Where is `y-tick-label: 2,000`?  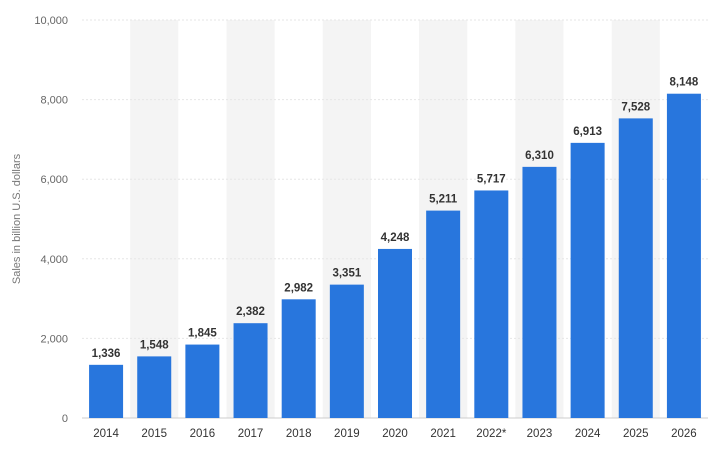
y-tick-label: 2,000 is located at coordinates (54, 339).